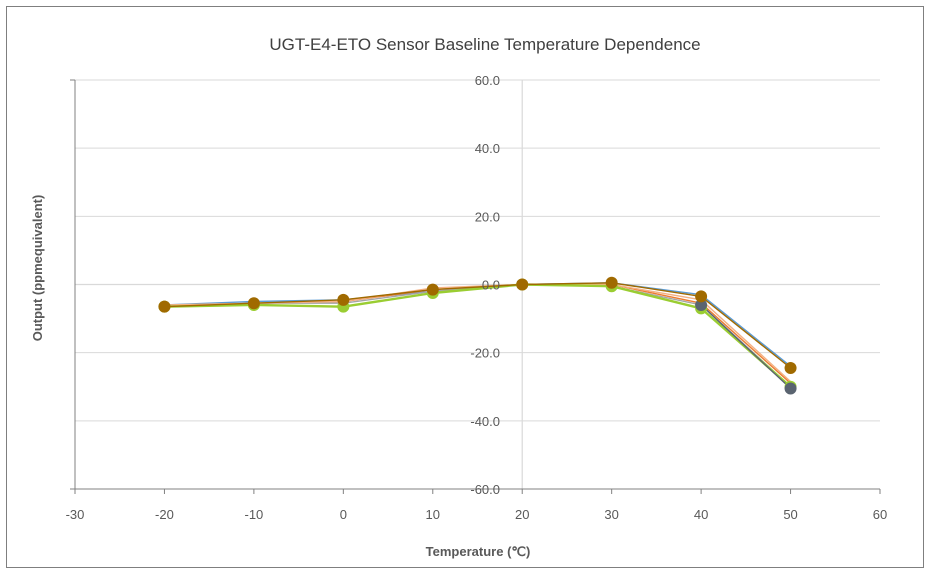 The image size is (932, 576). What do you see at coordinates (37, 268) in the screenshot?
I see `y-axis-title: Output (ppmequivalent)` at bounding box center [37, 268].